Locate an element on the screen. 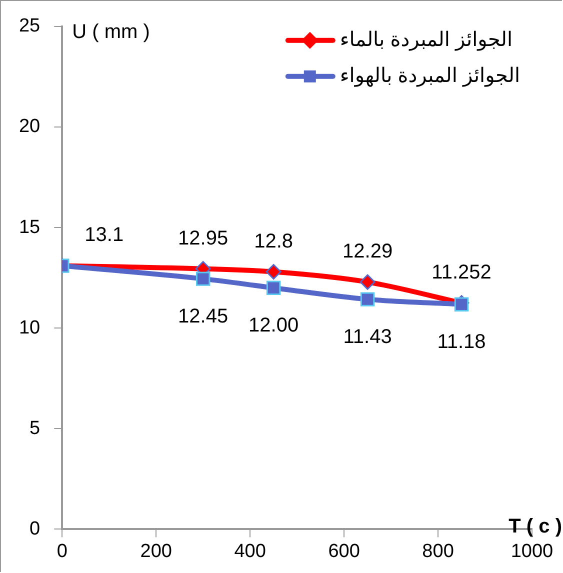 Image resolution: width=563 pixels, height=573 pixels. x-tick-label: 400 is located at coordinates (250, 551).